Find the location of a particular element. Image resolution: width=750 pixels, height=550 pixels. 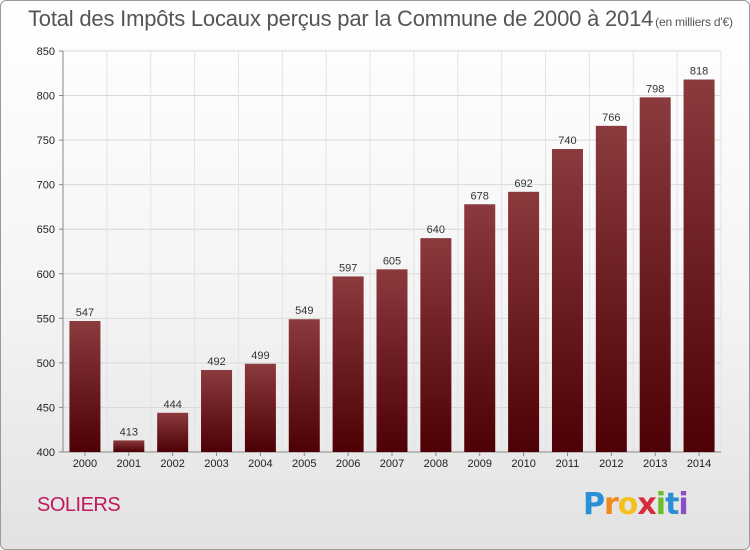

logo-letter: o is located at coordinates (628, 504).